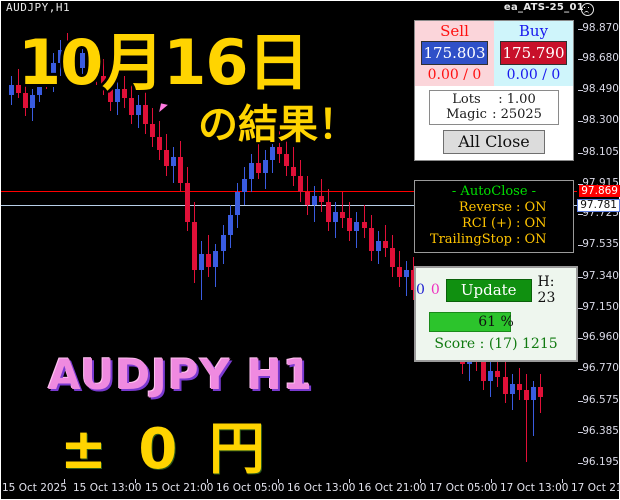 The height and width of the screenshot is (500, 620). I want to click on sell-button: 175.803, so click(454, 53).